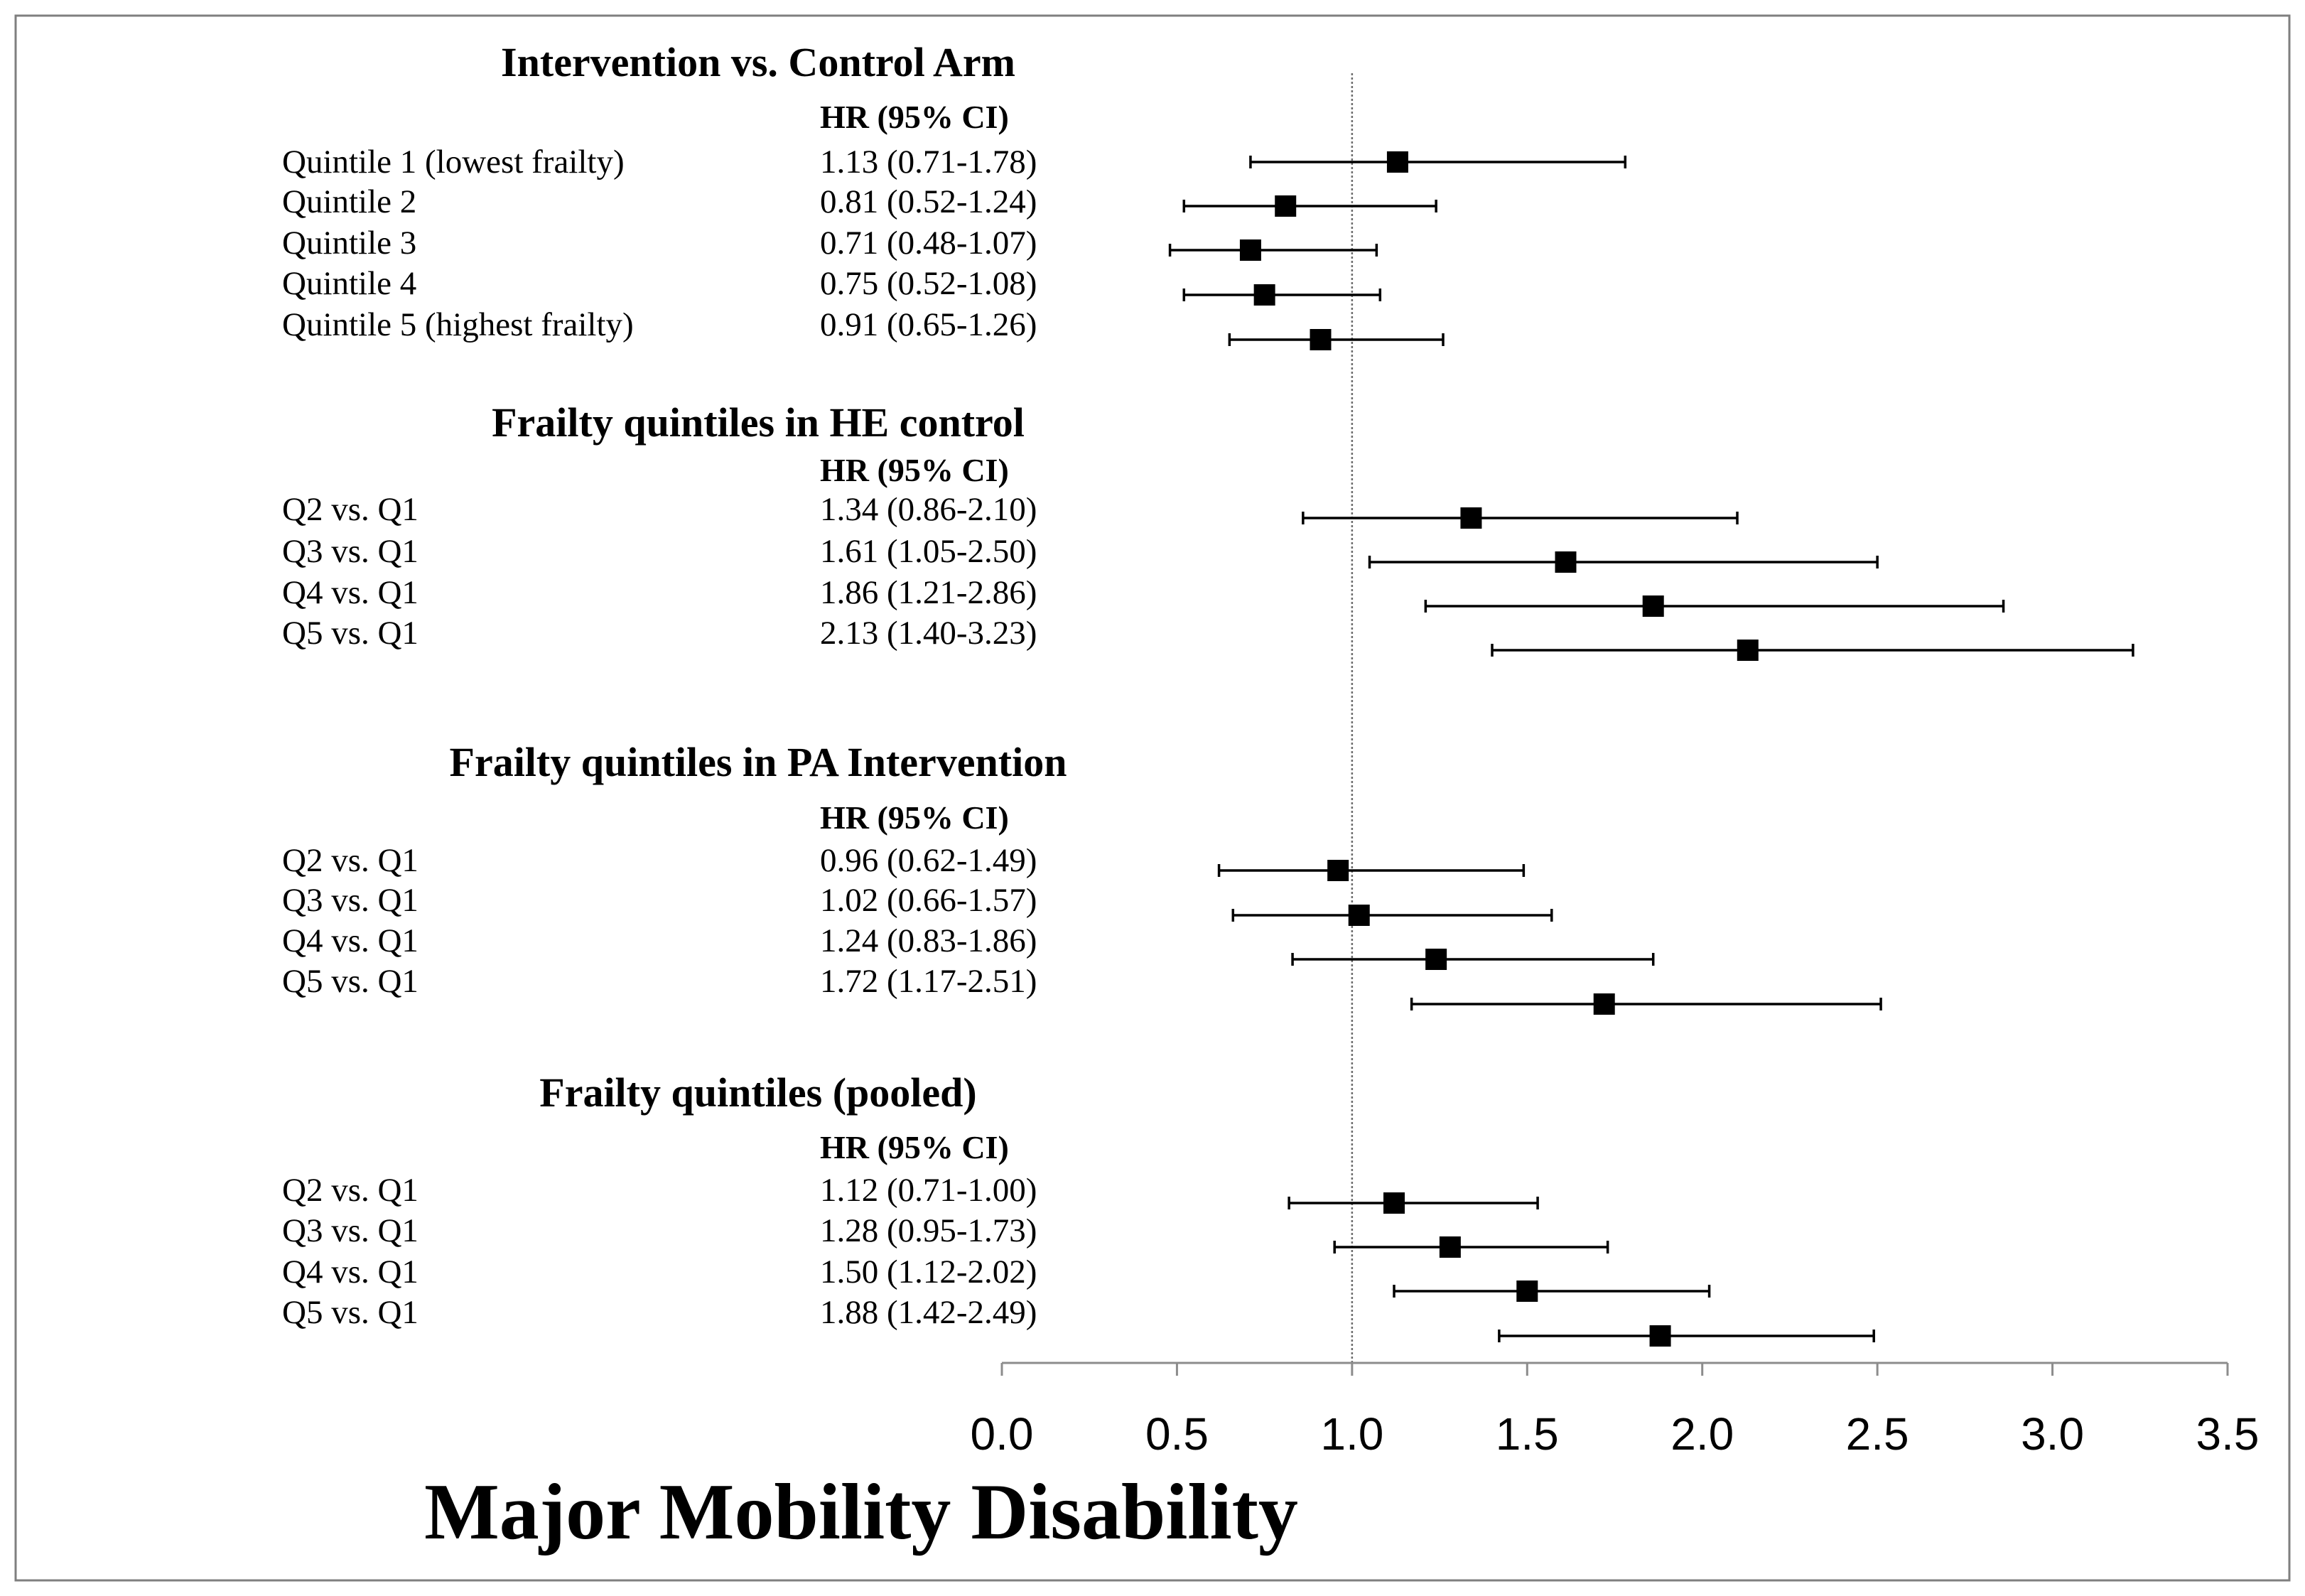 This screenshot has width=2305, height=1596. What do you see at coordinates (861, 1512) in the screenshot?
I see `x-axis-title: Major Mobility Disability` at bounding box center [861, 1512].